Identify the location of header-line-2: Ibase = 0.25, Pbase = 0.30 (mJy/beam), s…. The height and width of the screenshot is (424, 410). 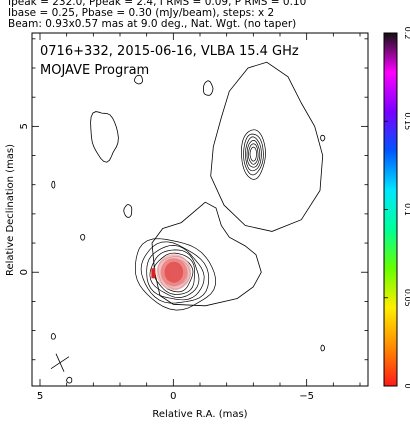
(141, 13).